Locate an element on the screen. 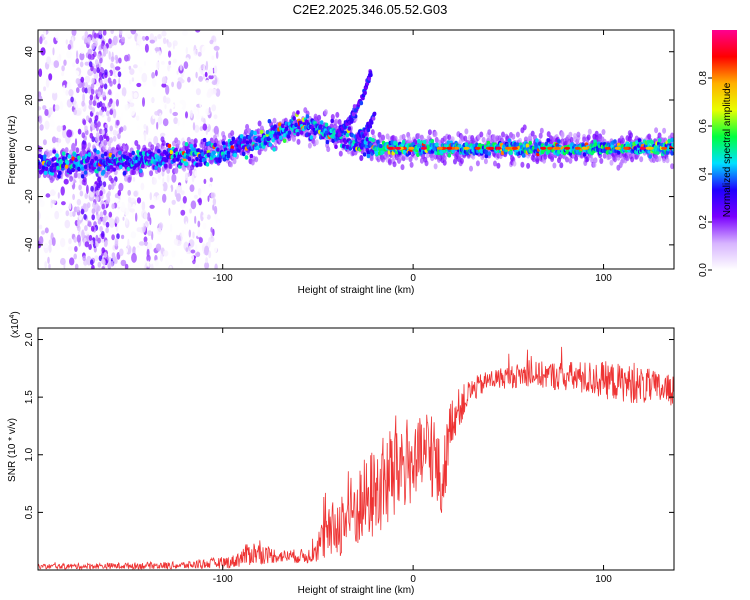 The width and height of the screenshot is (750, 600). y-tick-label: 20 is located at coordinates (29, 100).